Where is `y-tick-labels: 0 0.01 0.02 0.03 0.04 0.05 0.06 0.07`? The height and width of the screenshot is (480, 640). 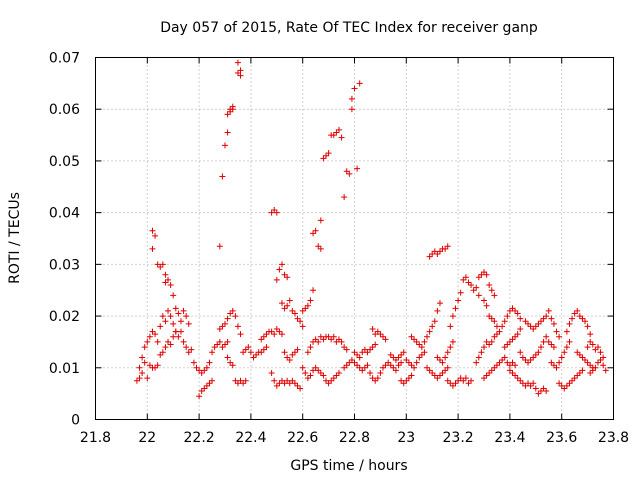
y-tick-labels: 0 0.01 0.02 0.03 0.04 0.05 0.06 0.07 is located at coordinates (64, 240).